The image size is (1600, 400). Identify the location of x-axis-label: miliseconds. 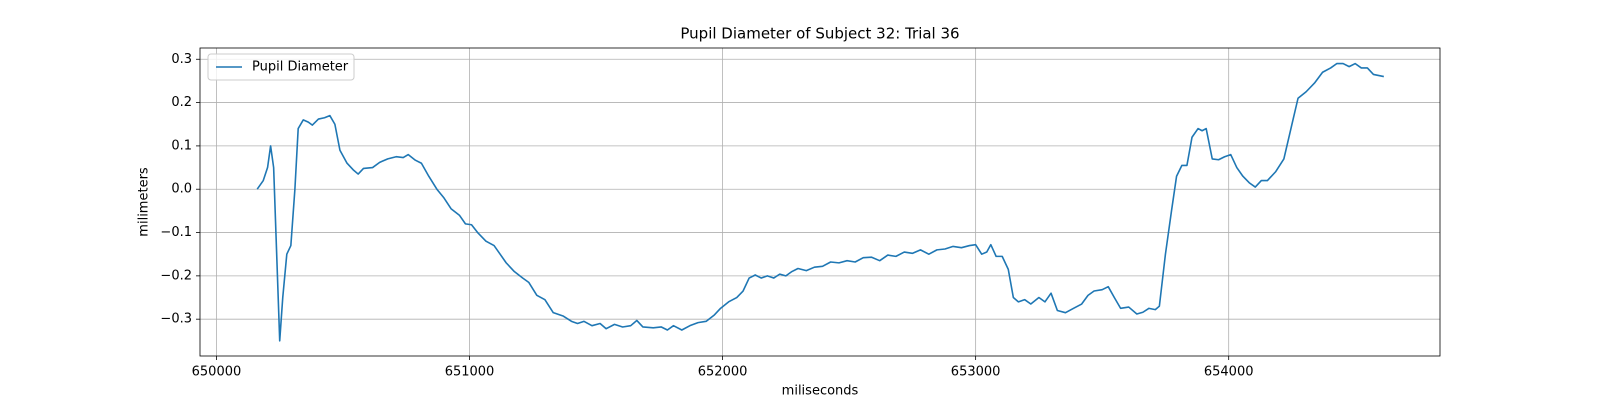
(820, 391).